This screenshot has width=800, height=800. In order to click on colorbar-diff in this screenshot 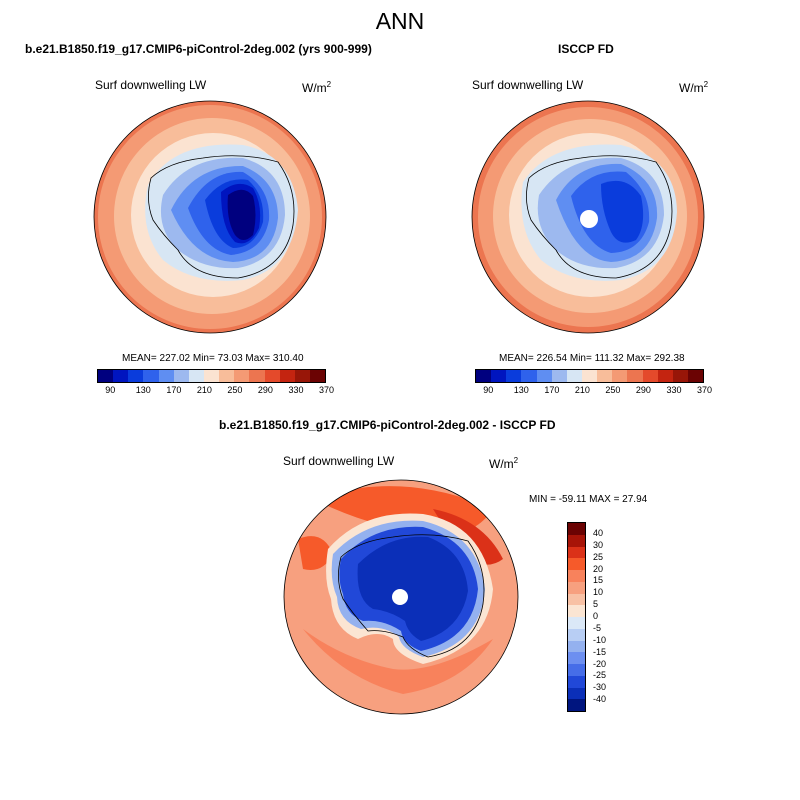, I will do `click(576, 617)`.